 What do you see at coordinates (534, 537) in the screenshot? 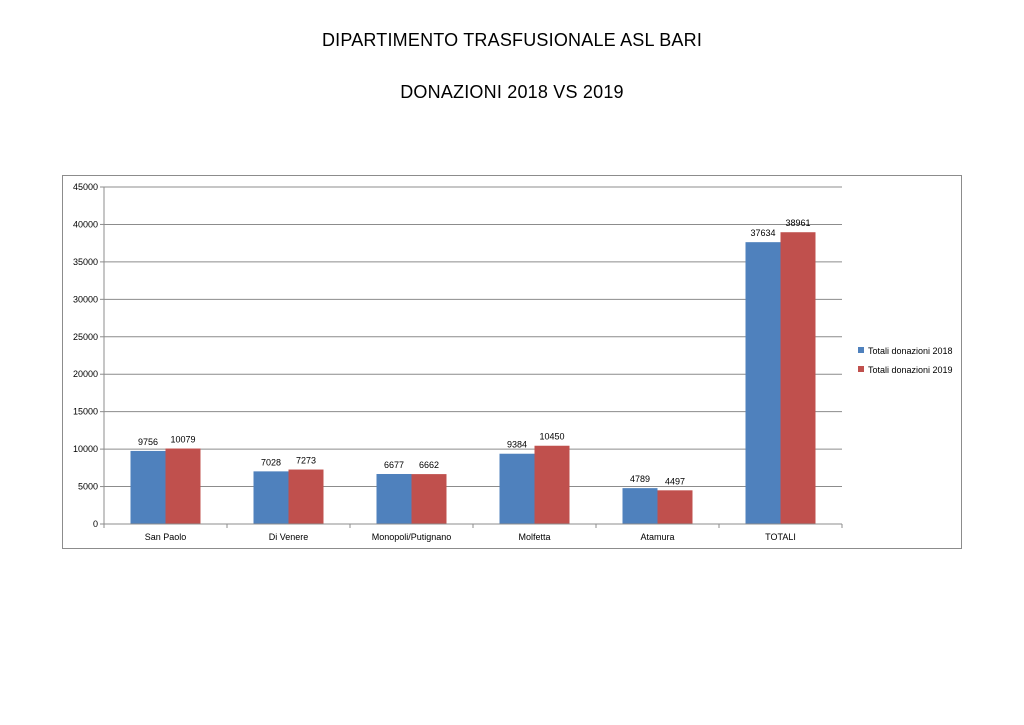
I see `x-tick-label: Molfetta` at bounding box center [534, 537].